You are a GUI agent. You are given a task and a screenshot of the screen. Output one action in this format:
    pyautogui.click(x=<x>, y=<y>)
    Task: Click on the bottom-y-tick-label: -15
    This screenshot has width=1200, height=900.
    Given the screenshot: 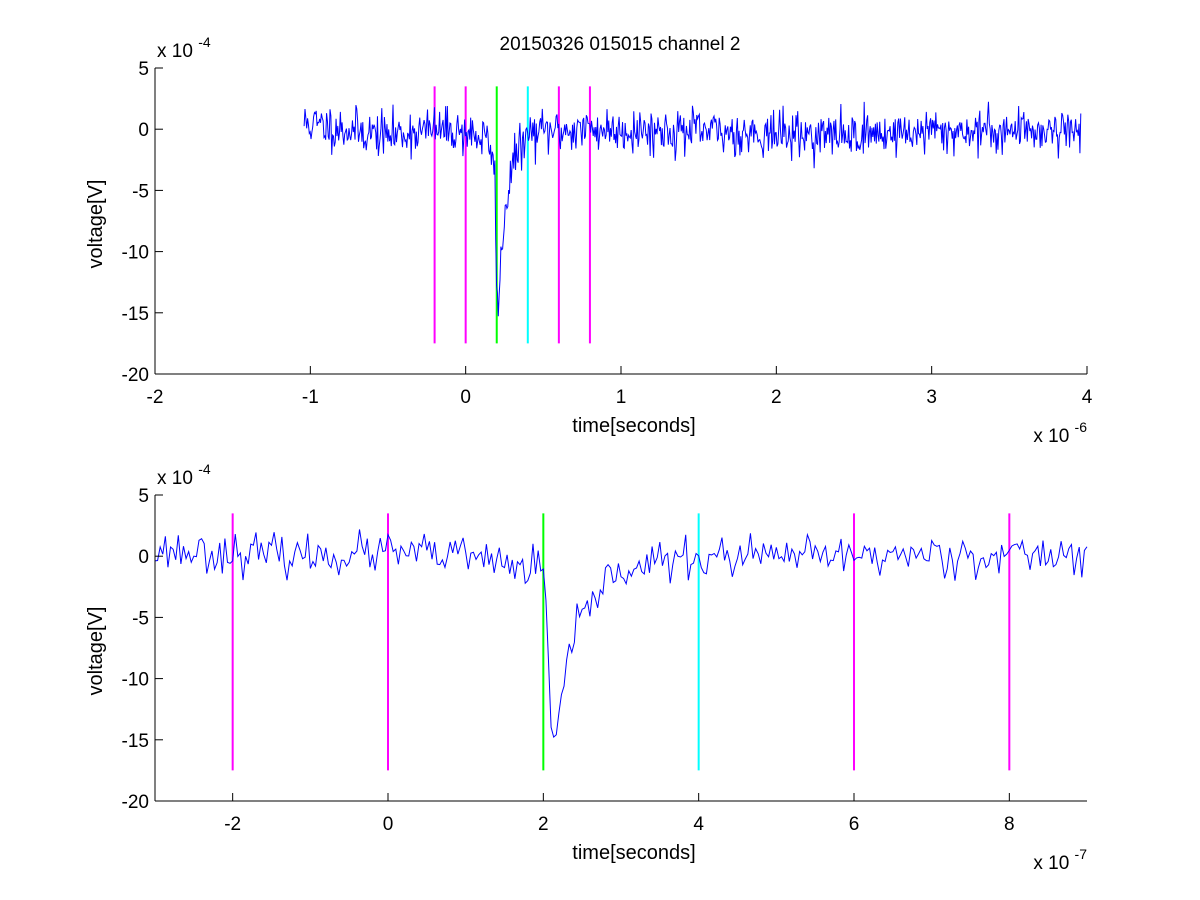 What is the action you would take?
    pyautogui.click(x=135, y=741)
    